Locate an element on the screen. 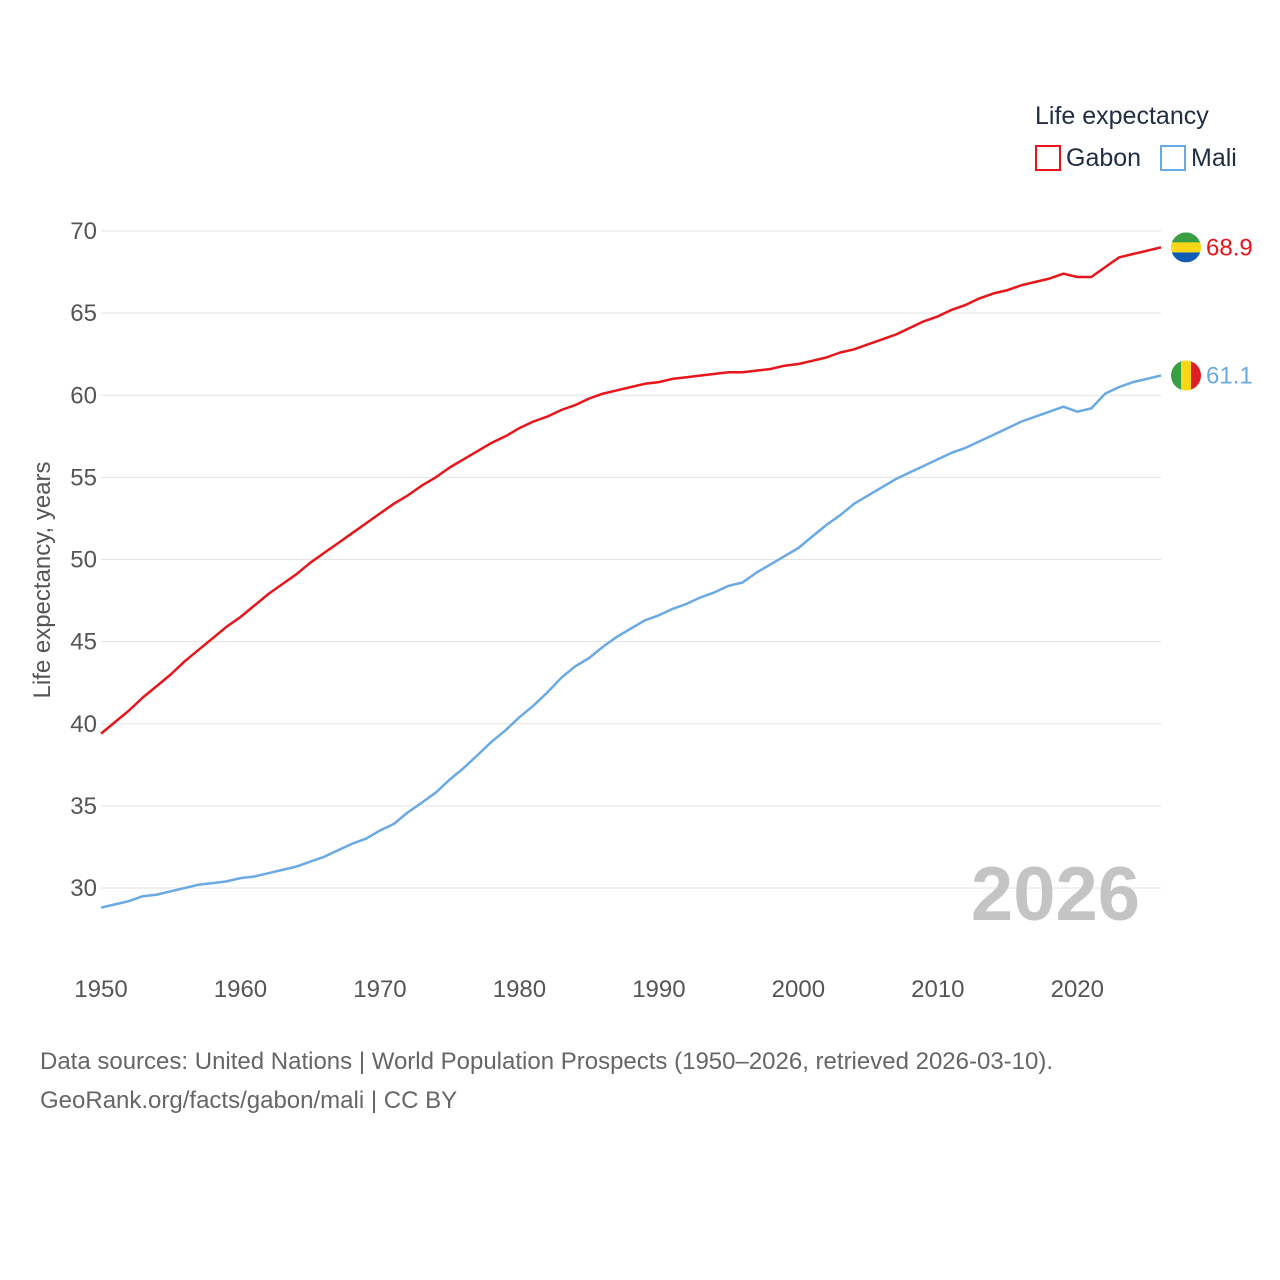 This screenshot has width=1280, height=1280. x-tick-label: 2000 is located at coordinates (798, 989).